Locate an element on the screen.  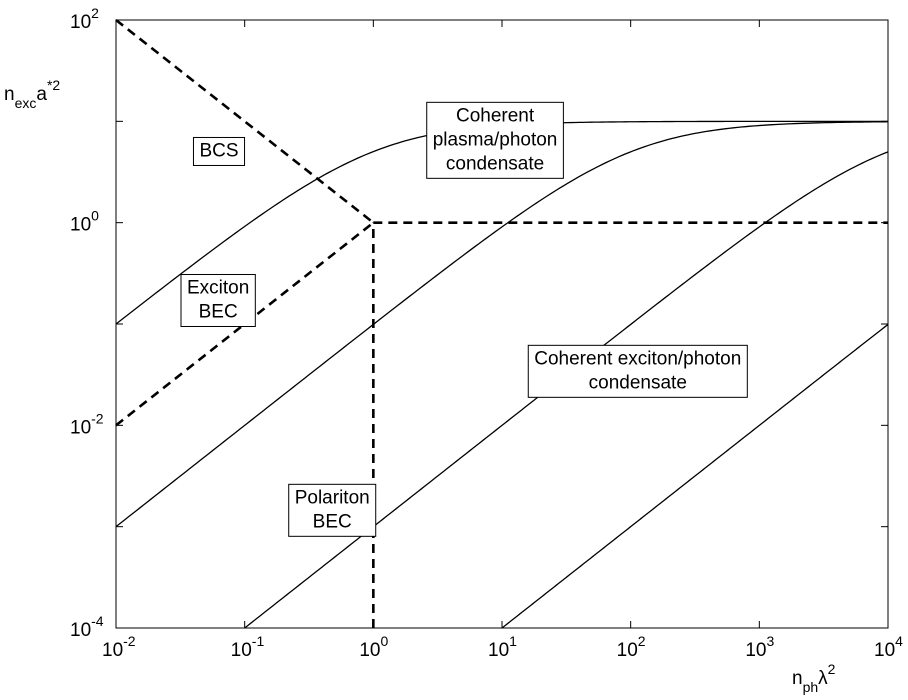
annotation-text: Coherent exciton/photon is located at coordinates (637, 358).